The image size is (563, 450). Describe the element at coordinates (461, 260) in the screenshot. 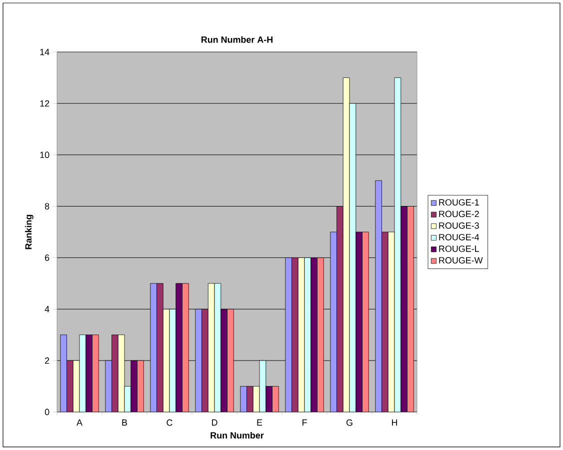

I see `legend-label: ROUGE-W` at that location.